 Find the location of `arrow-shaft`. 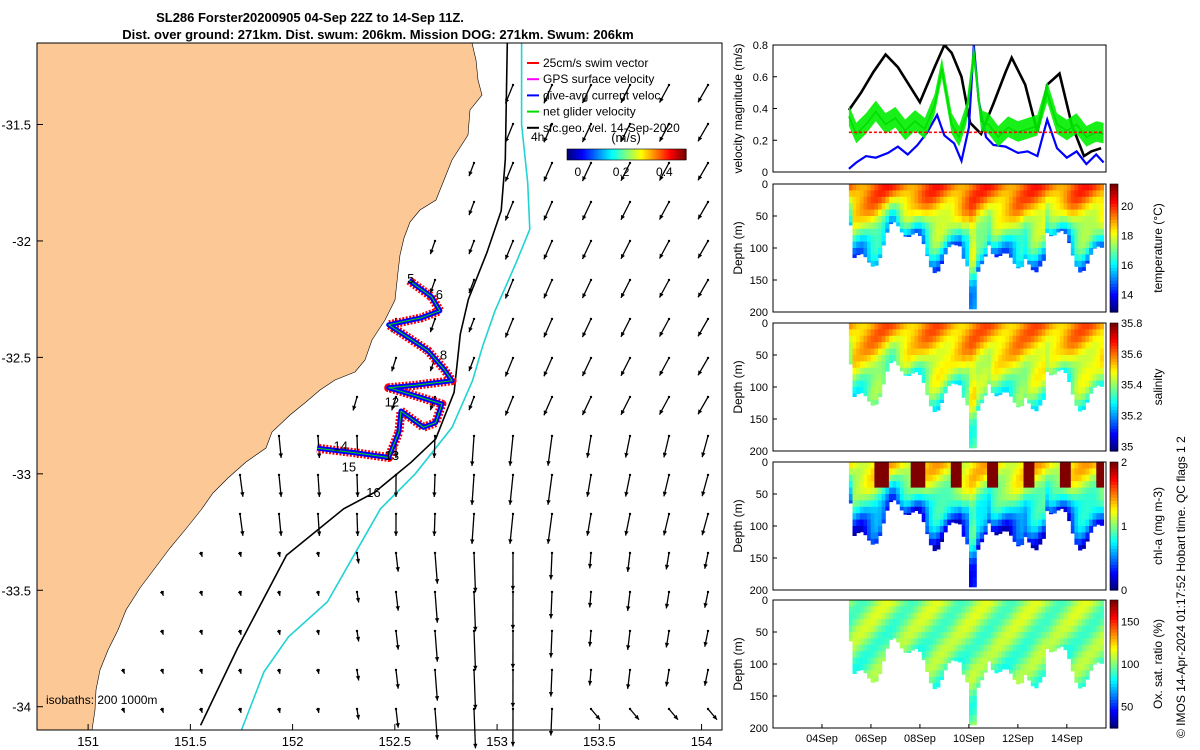

arrow-shaft is located at coordinates (475, 689).